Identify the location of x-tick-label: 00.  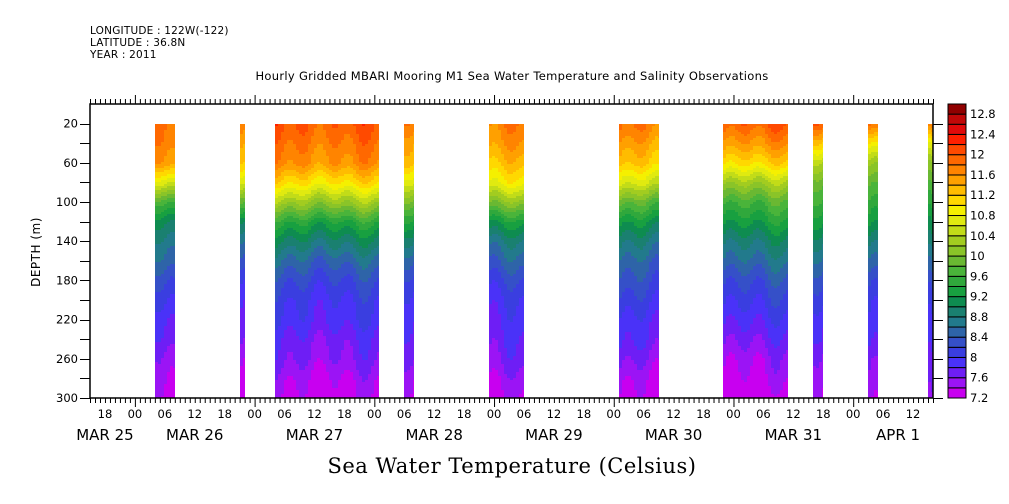
(494, 414).